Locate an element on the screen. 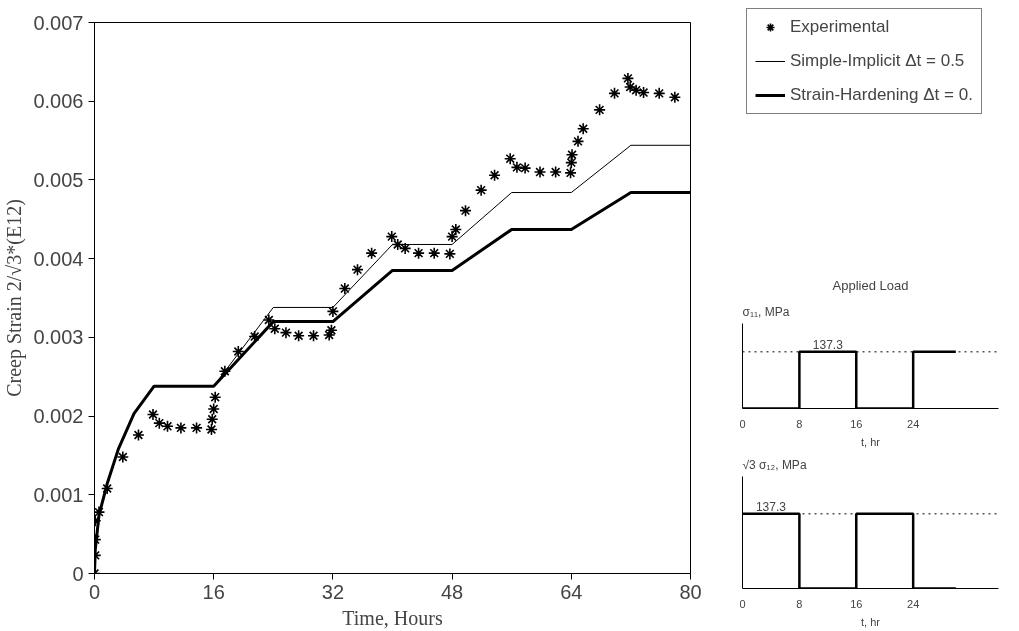 The height and width of the screenshot is (631, 1019). chart-title: Applied Load is located at coordinates (870, 285).